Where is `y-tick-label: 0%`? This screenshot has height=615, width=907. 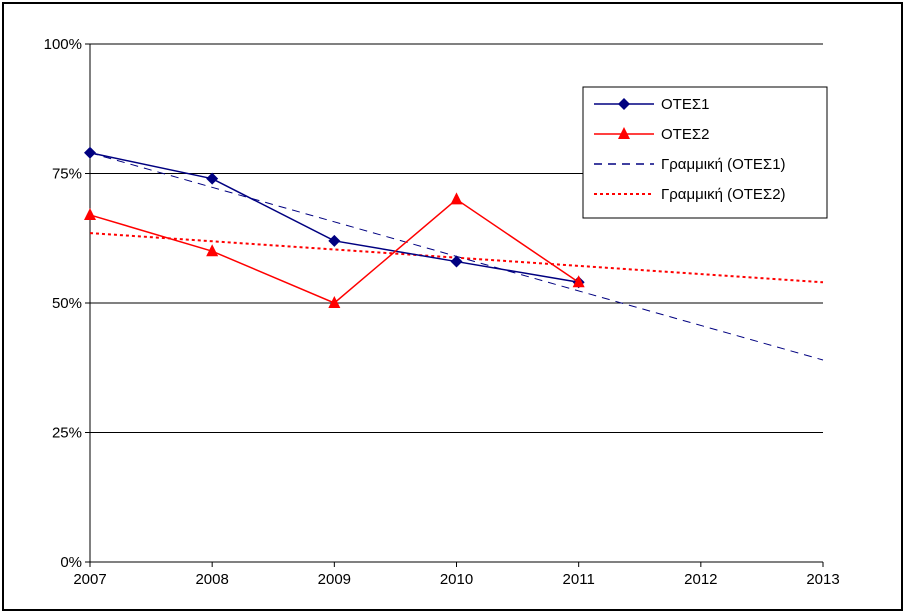
y-tick-label: 0% is located at coordinates (71, 562).